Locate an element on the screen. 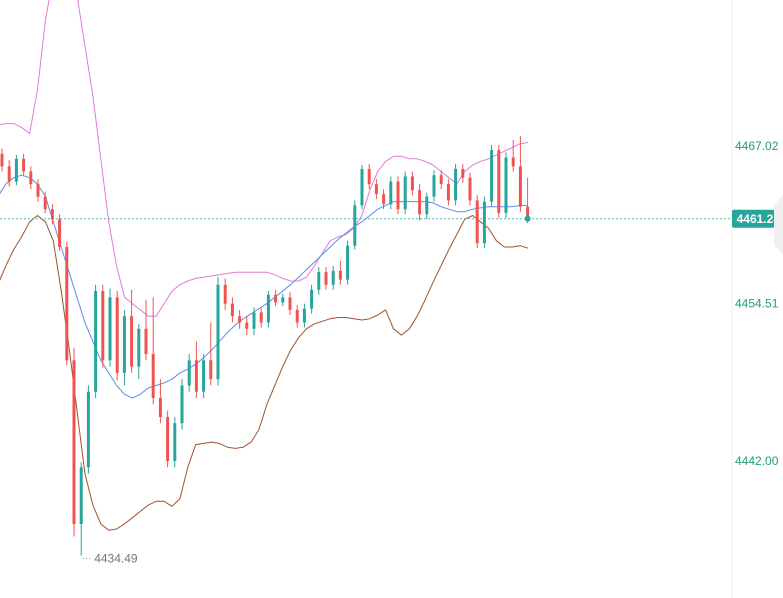 The image size is (783, 598). axis-scroll-handle is located at coordinates (778, 225).